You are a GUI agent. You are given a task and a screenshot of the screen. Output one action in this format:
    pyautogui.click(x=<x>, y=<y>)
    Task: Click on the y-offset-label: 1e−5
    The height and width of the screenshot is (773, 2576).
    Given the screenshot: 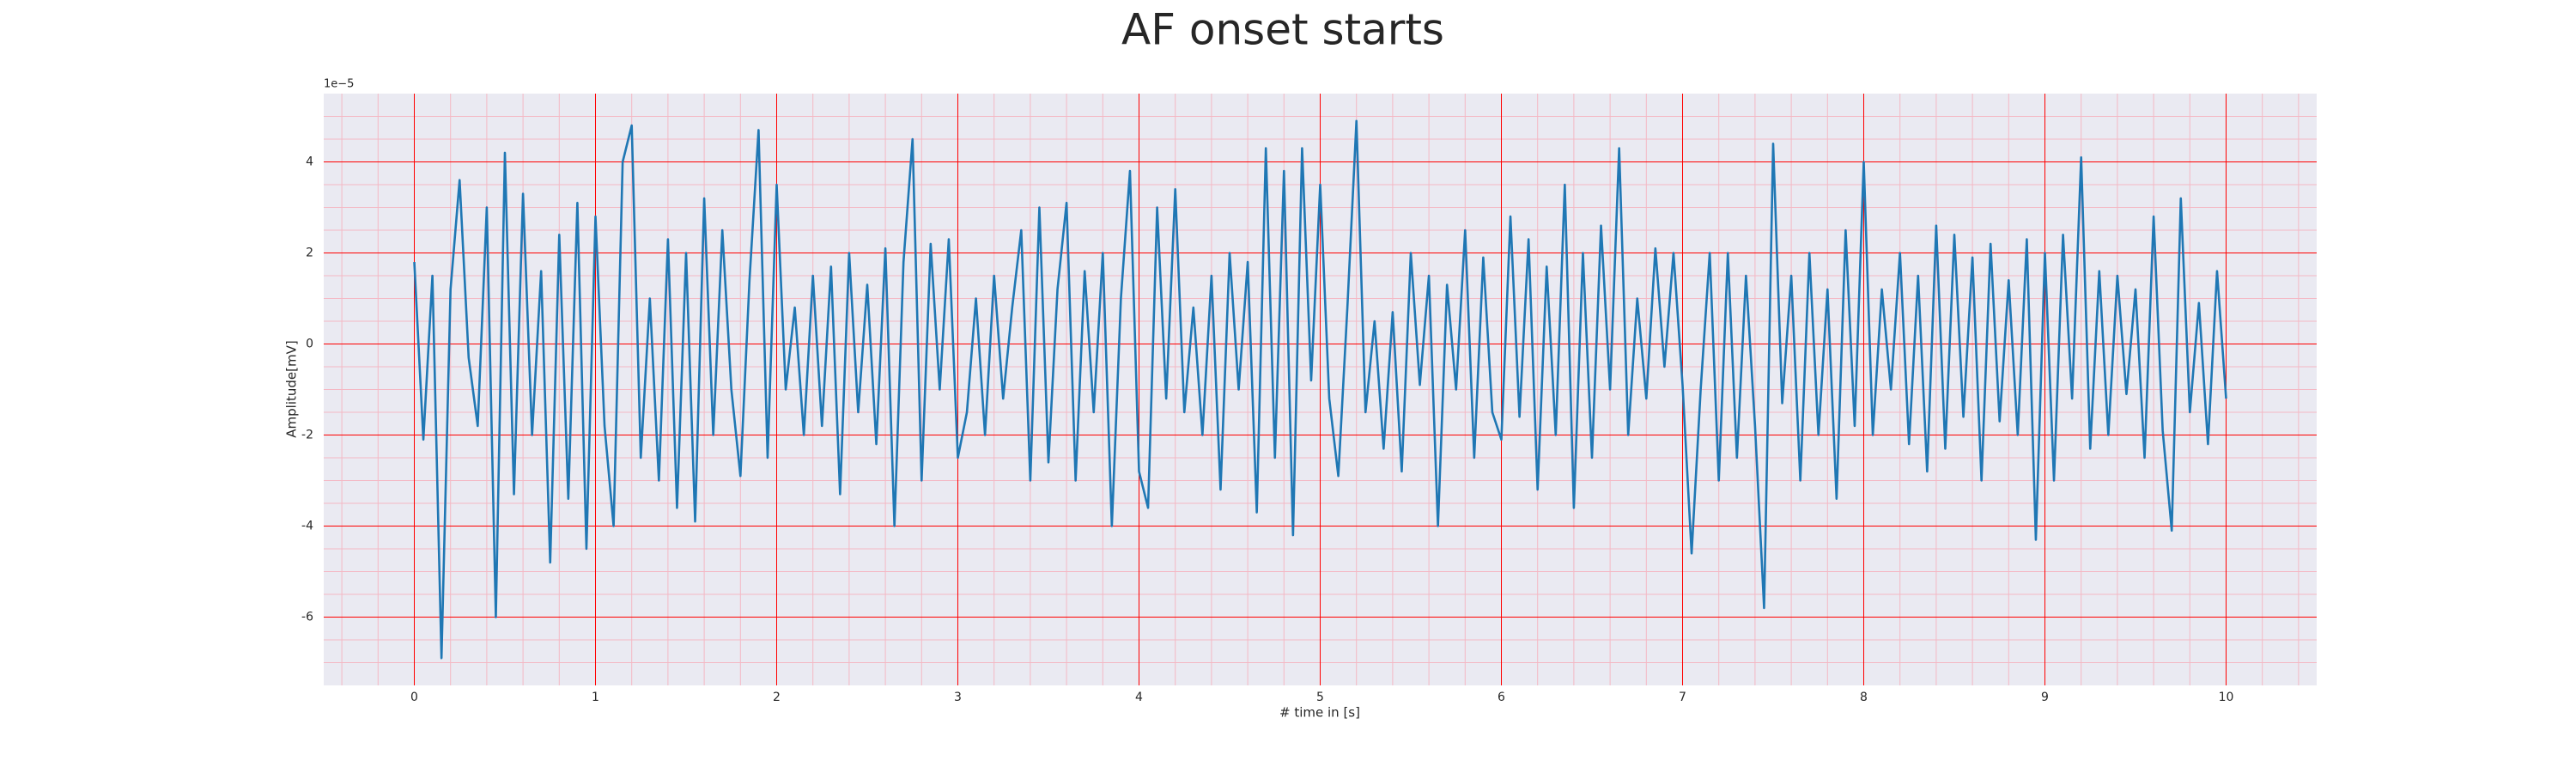 What is the action you would take?
    pyautogui.click(x=339, y=84)
    